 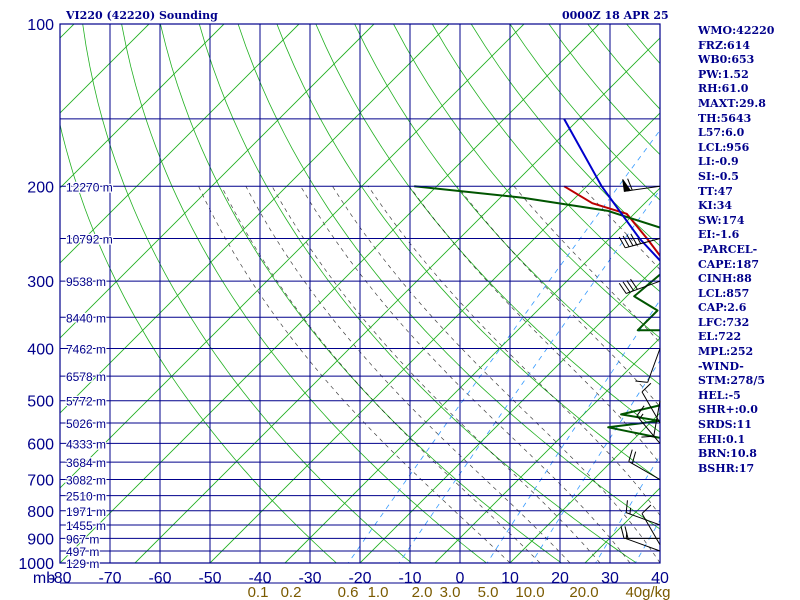 What do you see at coordinates (718, 162) in the screenshot?
I see `stat-item: LI:-0.9` at bounding box center [718, 162].